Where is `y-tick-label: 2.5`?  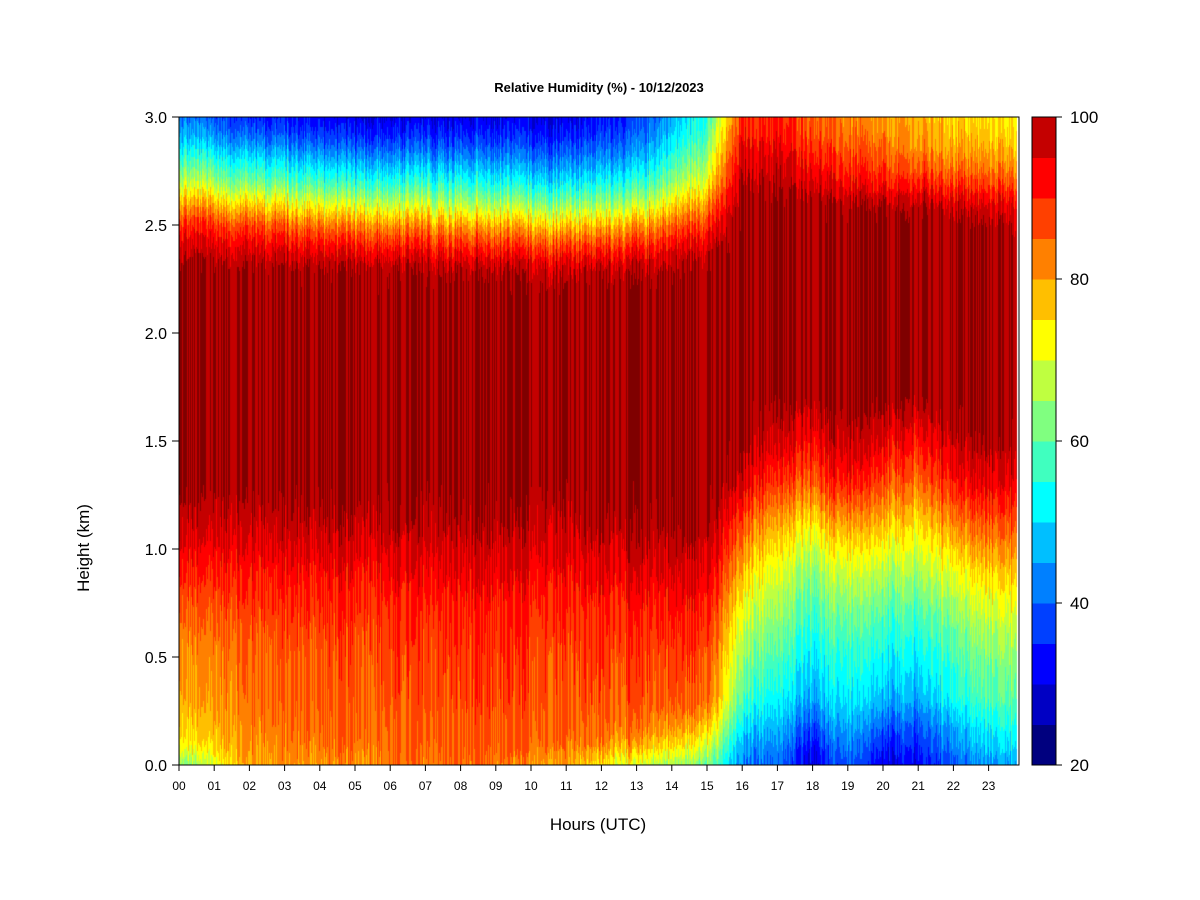 y-tick-label: 2.5 is located at coordinates (156, 226).